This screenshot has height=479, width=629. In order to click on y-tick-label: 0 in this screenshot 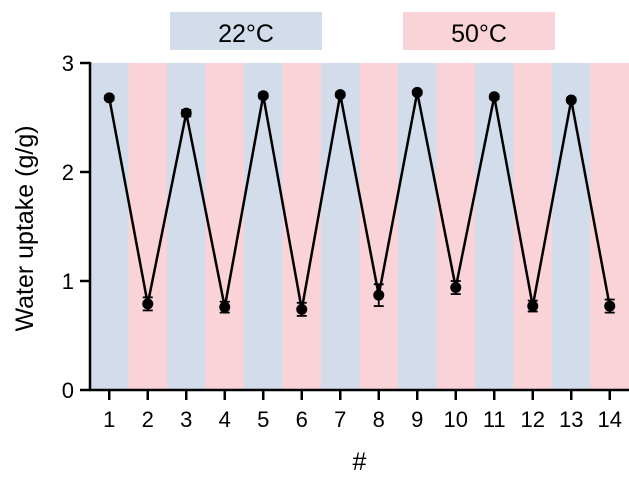, I will do `click(68, 390)`.